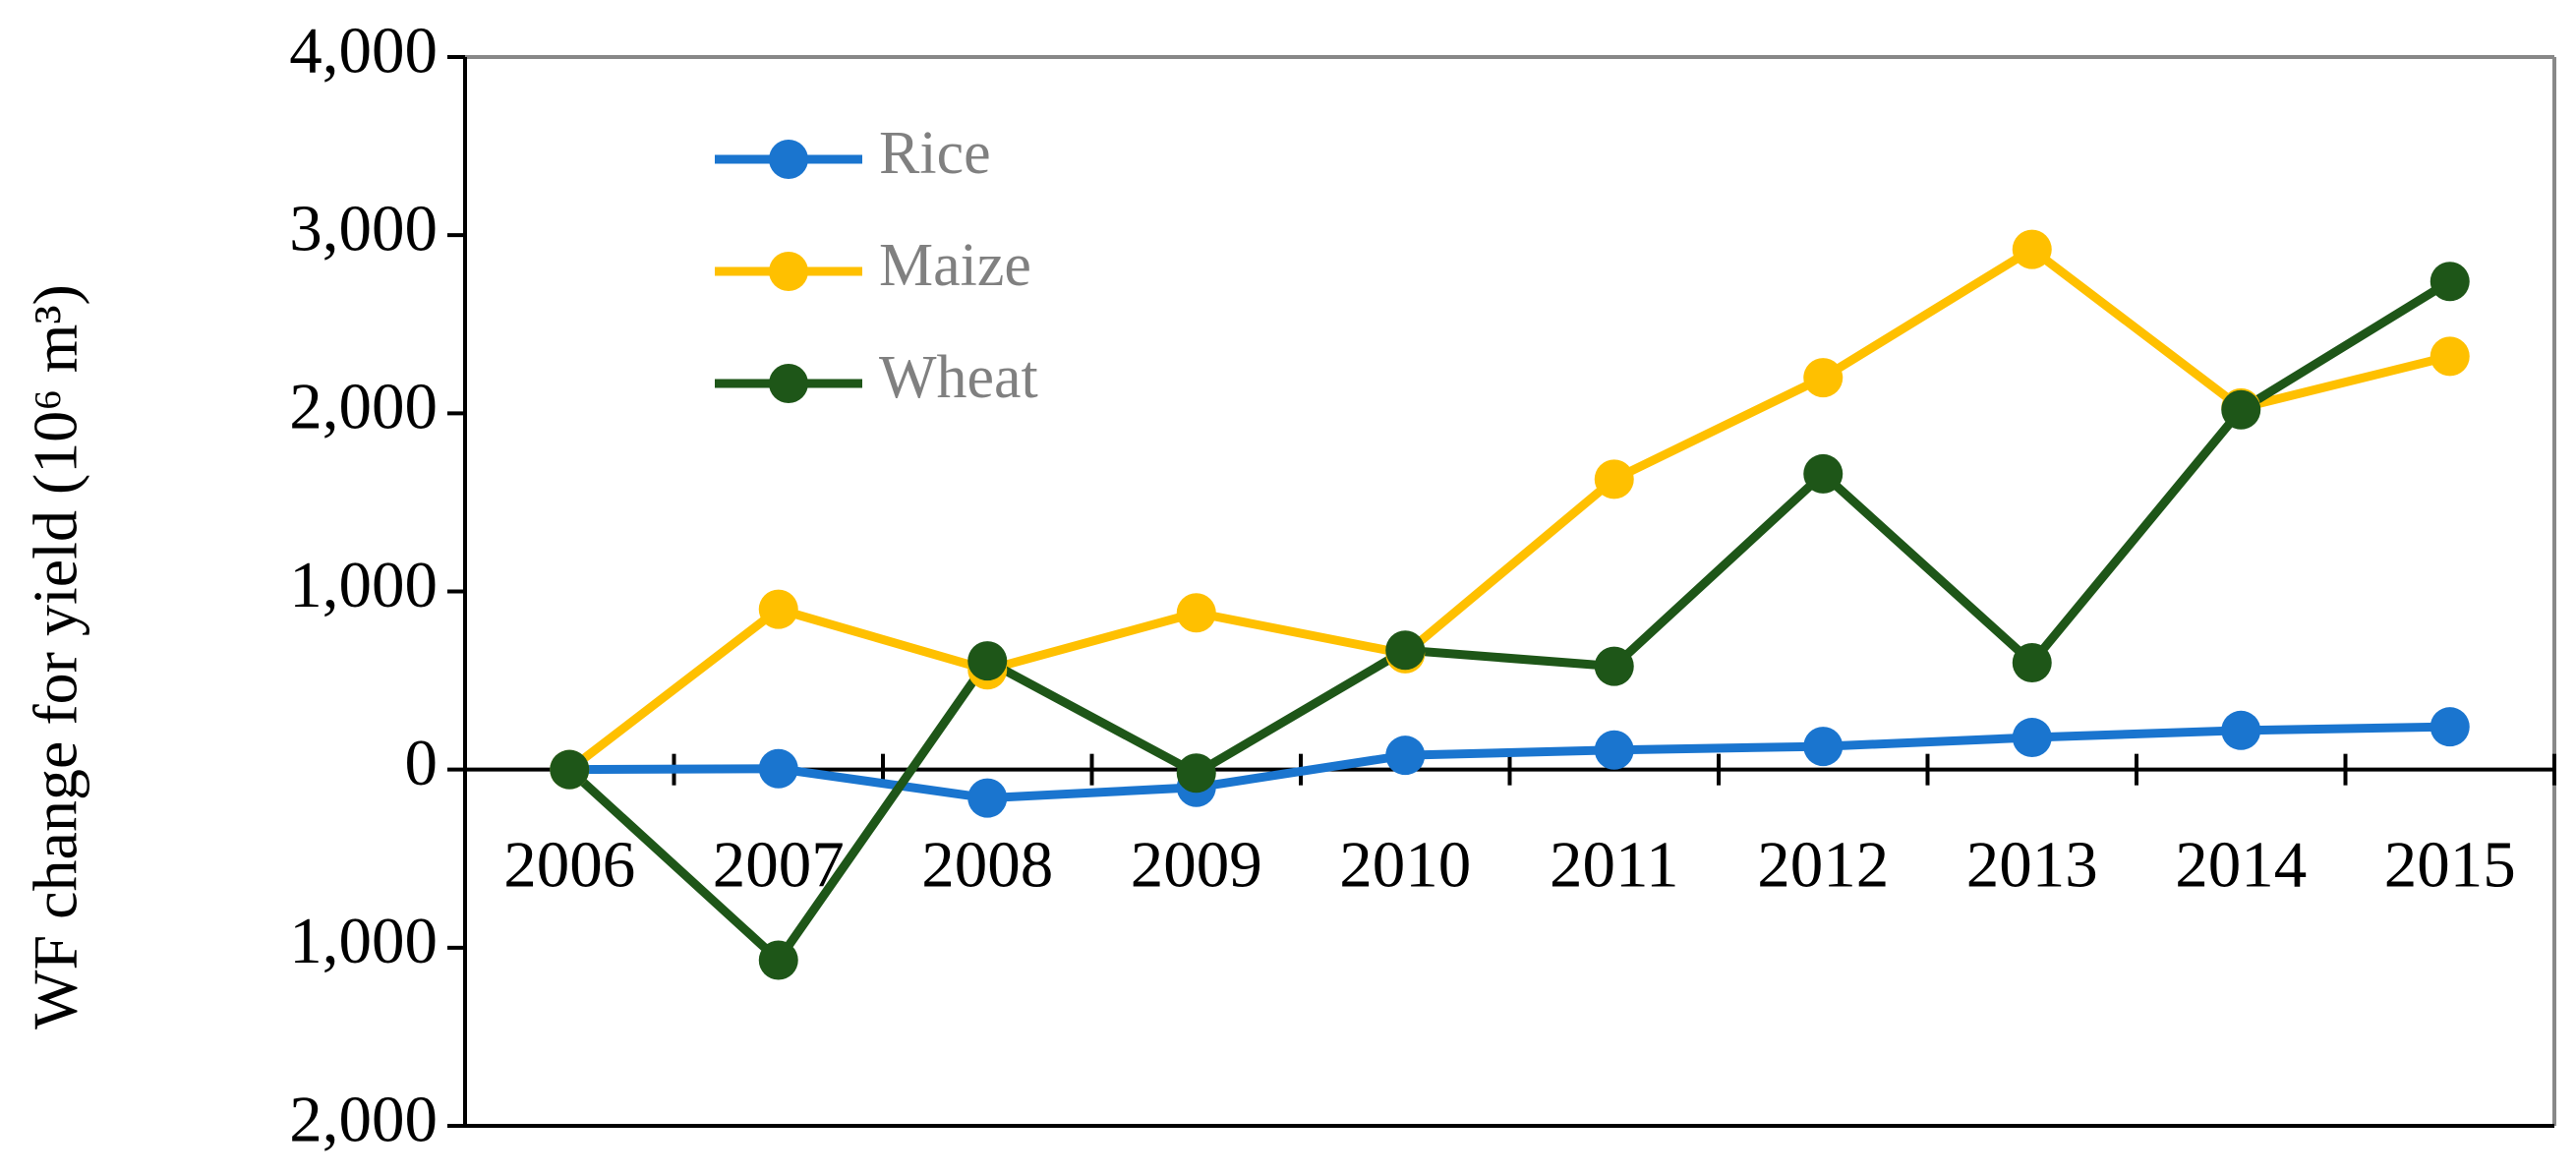 The width and height of the screenshot is (2576, 1176). Describe the element at coordinates (1405, 864) in the screenshot. I see `x-tick-label: 2010` at that location.